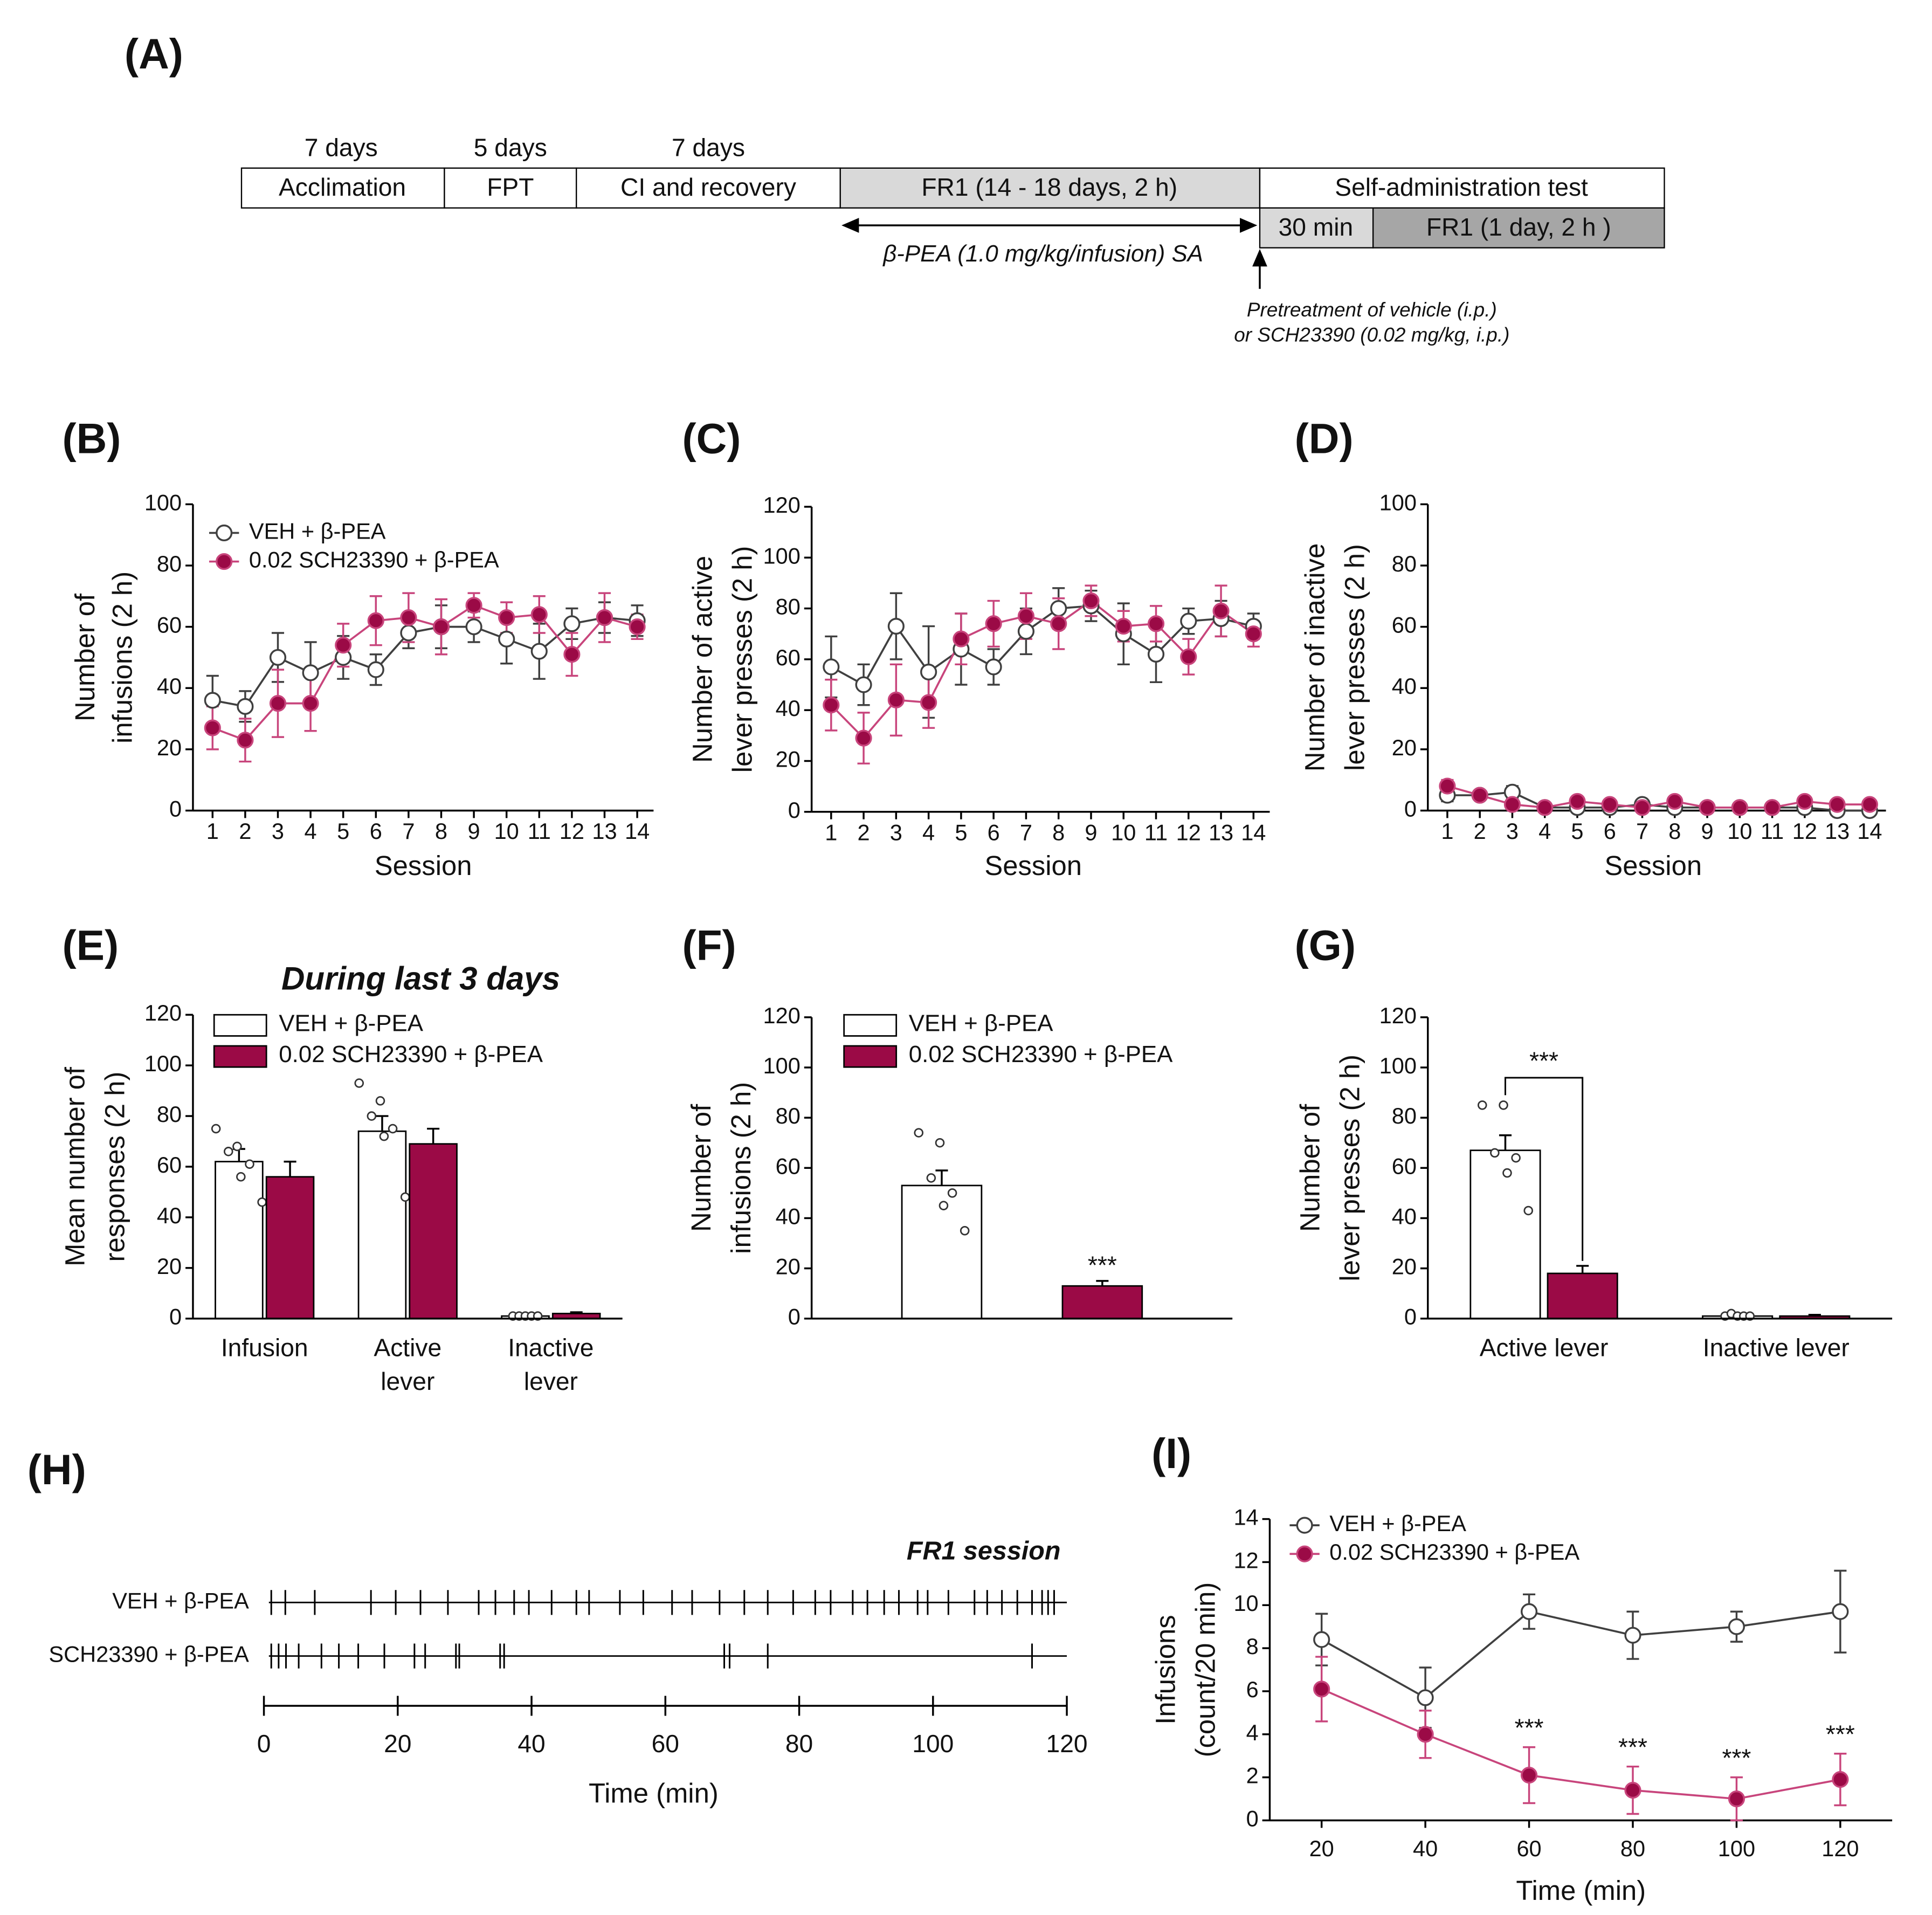 The width and height of the screenshot is (1932, 1915). Describe the element at coordinates (1577, 831) in the screenshot. I see `x-tick-label: 5` at that location.